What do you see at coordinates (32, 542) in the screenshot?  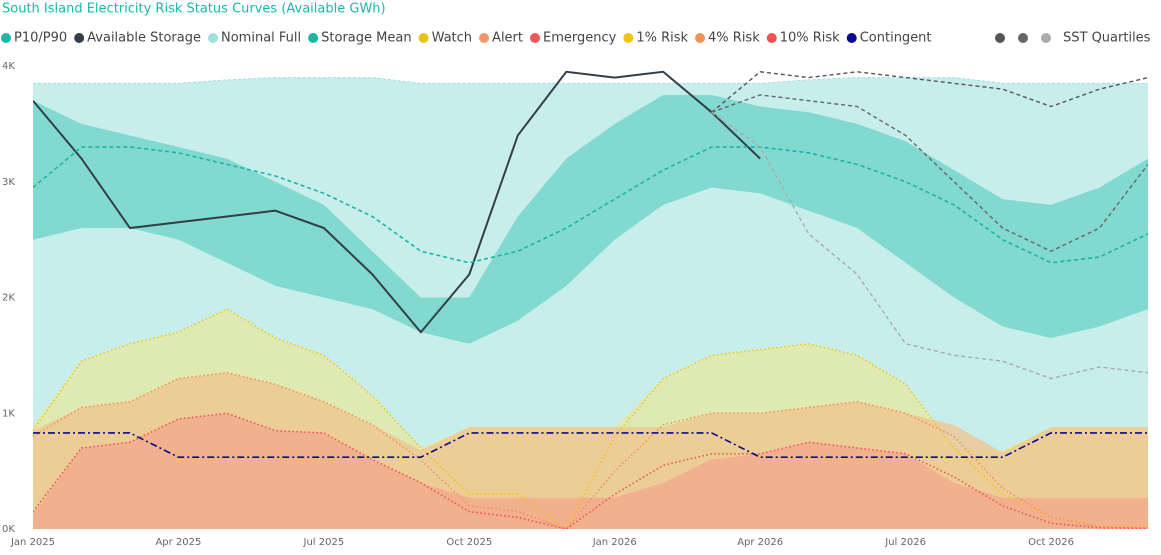 I see `x-tick-label: Jan 2025` at bounding box center [32, 542].